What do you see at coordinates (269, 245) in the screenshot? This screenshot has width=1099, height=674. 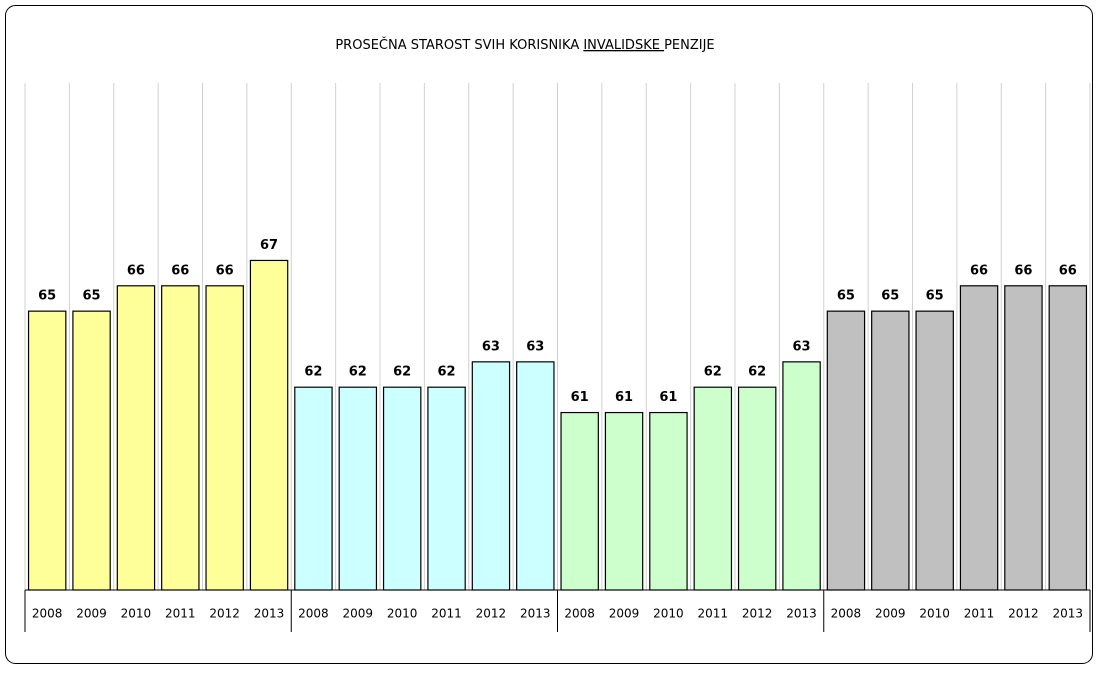 I see `data-label: 67` at bounding box center [269, 245].